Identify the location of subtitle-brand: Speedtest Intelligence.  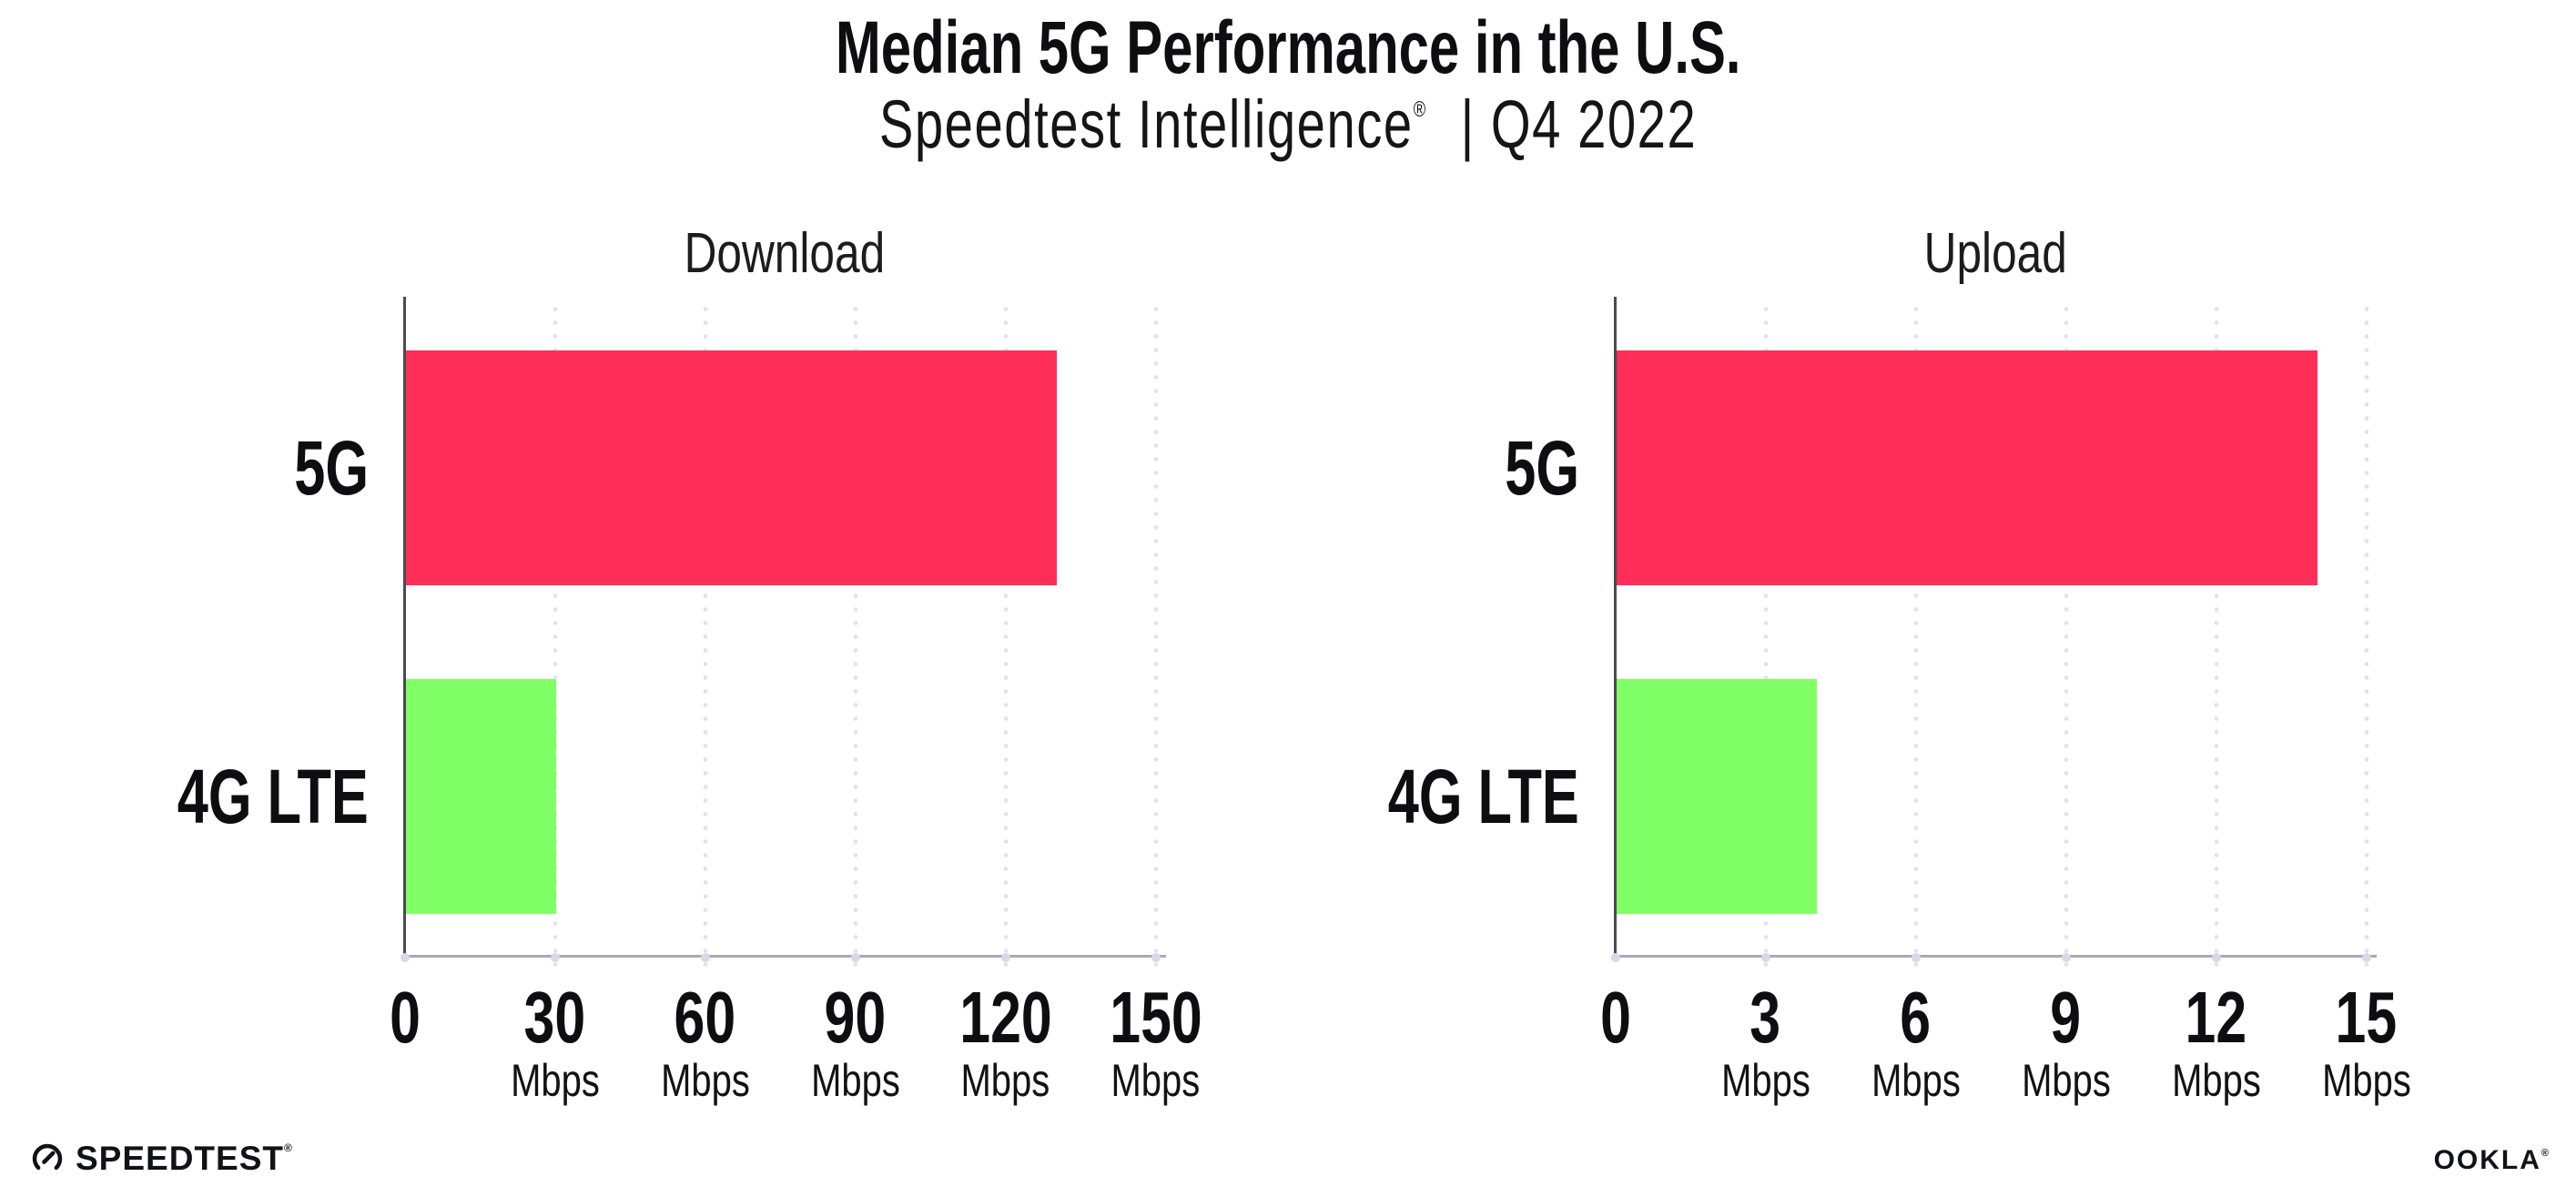
(1146, 124).